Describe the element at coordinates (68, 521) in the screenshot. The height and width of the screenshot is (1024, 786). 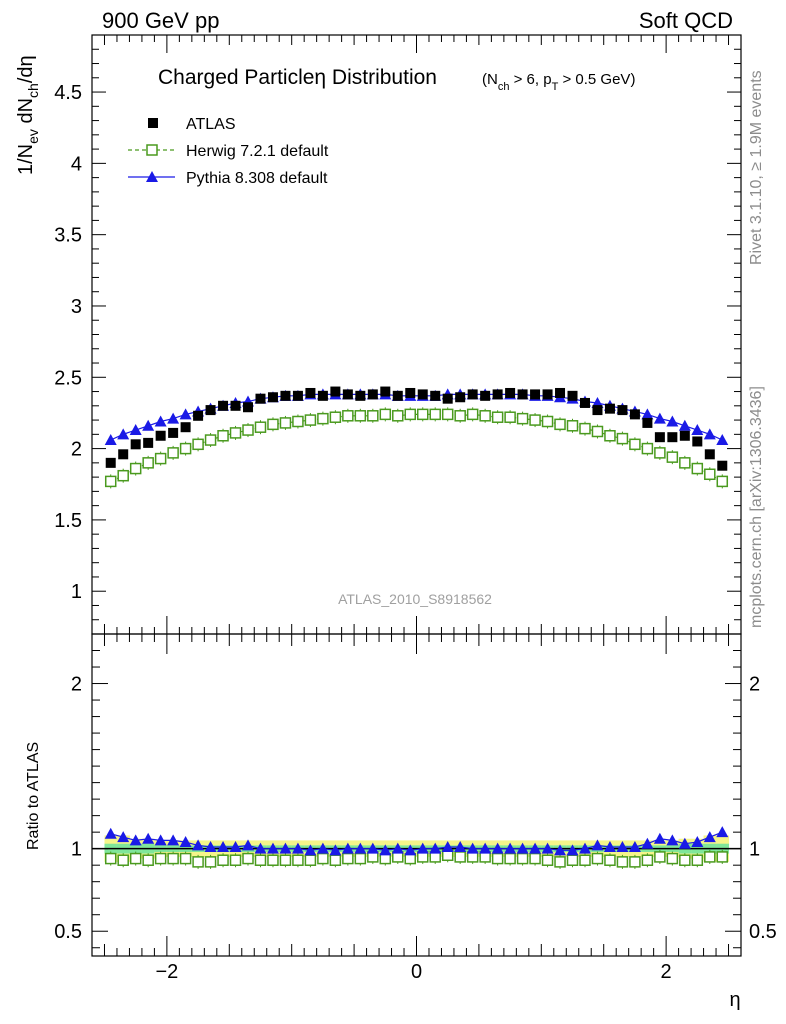
I see `main-ytick-label: 1.5` at that location.